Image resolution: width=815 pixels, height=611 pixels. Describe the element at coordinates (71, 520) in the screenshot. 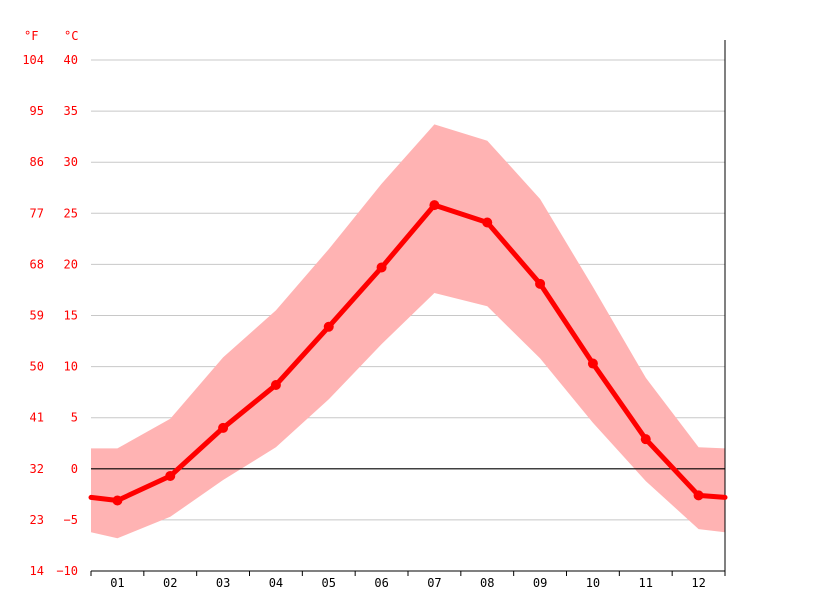

I see `y-tick-label-c: −5` at that location.